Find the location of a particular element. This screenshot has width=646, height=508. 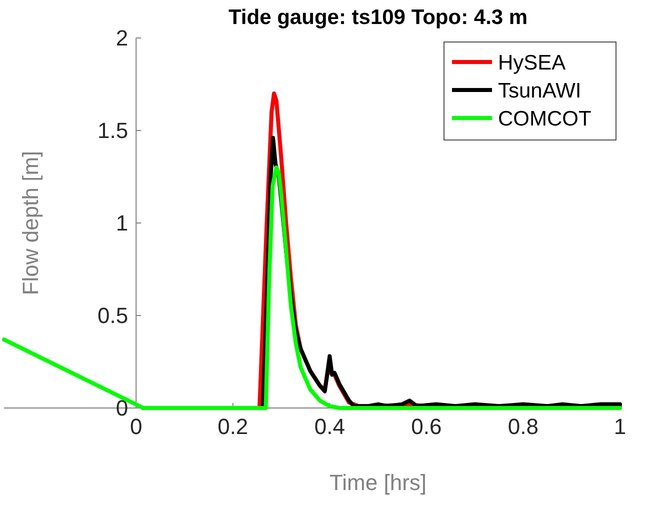

y-tick-label: 2 is located at coordinates (122, 38).